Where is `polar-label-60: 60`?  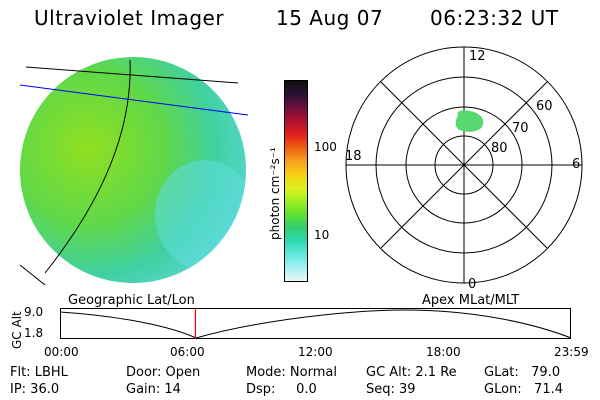 polar-label-60: 60 is located at coordinates (544, 106).